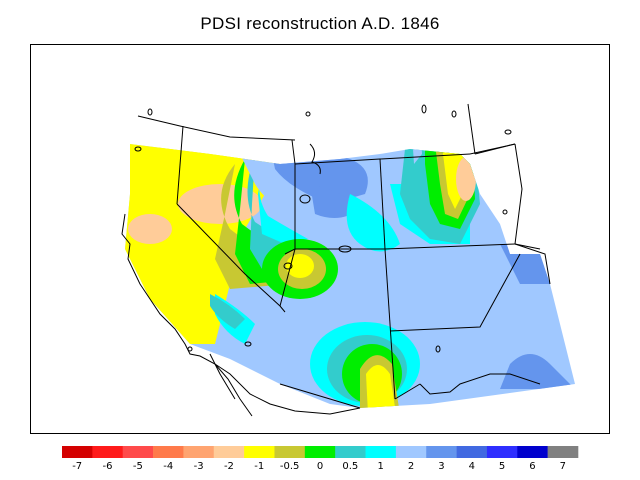 The width and height of the screenshot is (640, 480). What do you see at coordinates (259, 466) in the screenshot?
I see `legend-label: -1` at bounding box center [259, 466].